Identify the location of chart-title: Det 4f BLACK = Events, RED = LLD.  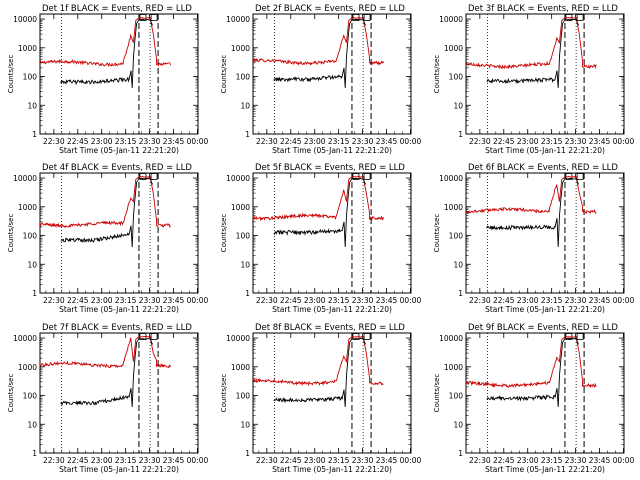
(117, 168).